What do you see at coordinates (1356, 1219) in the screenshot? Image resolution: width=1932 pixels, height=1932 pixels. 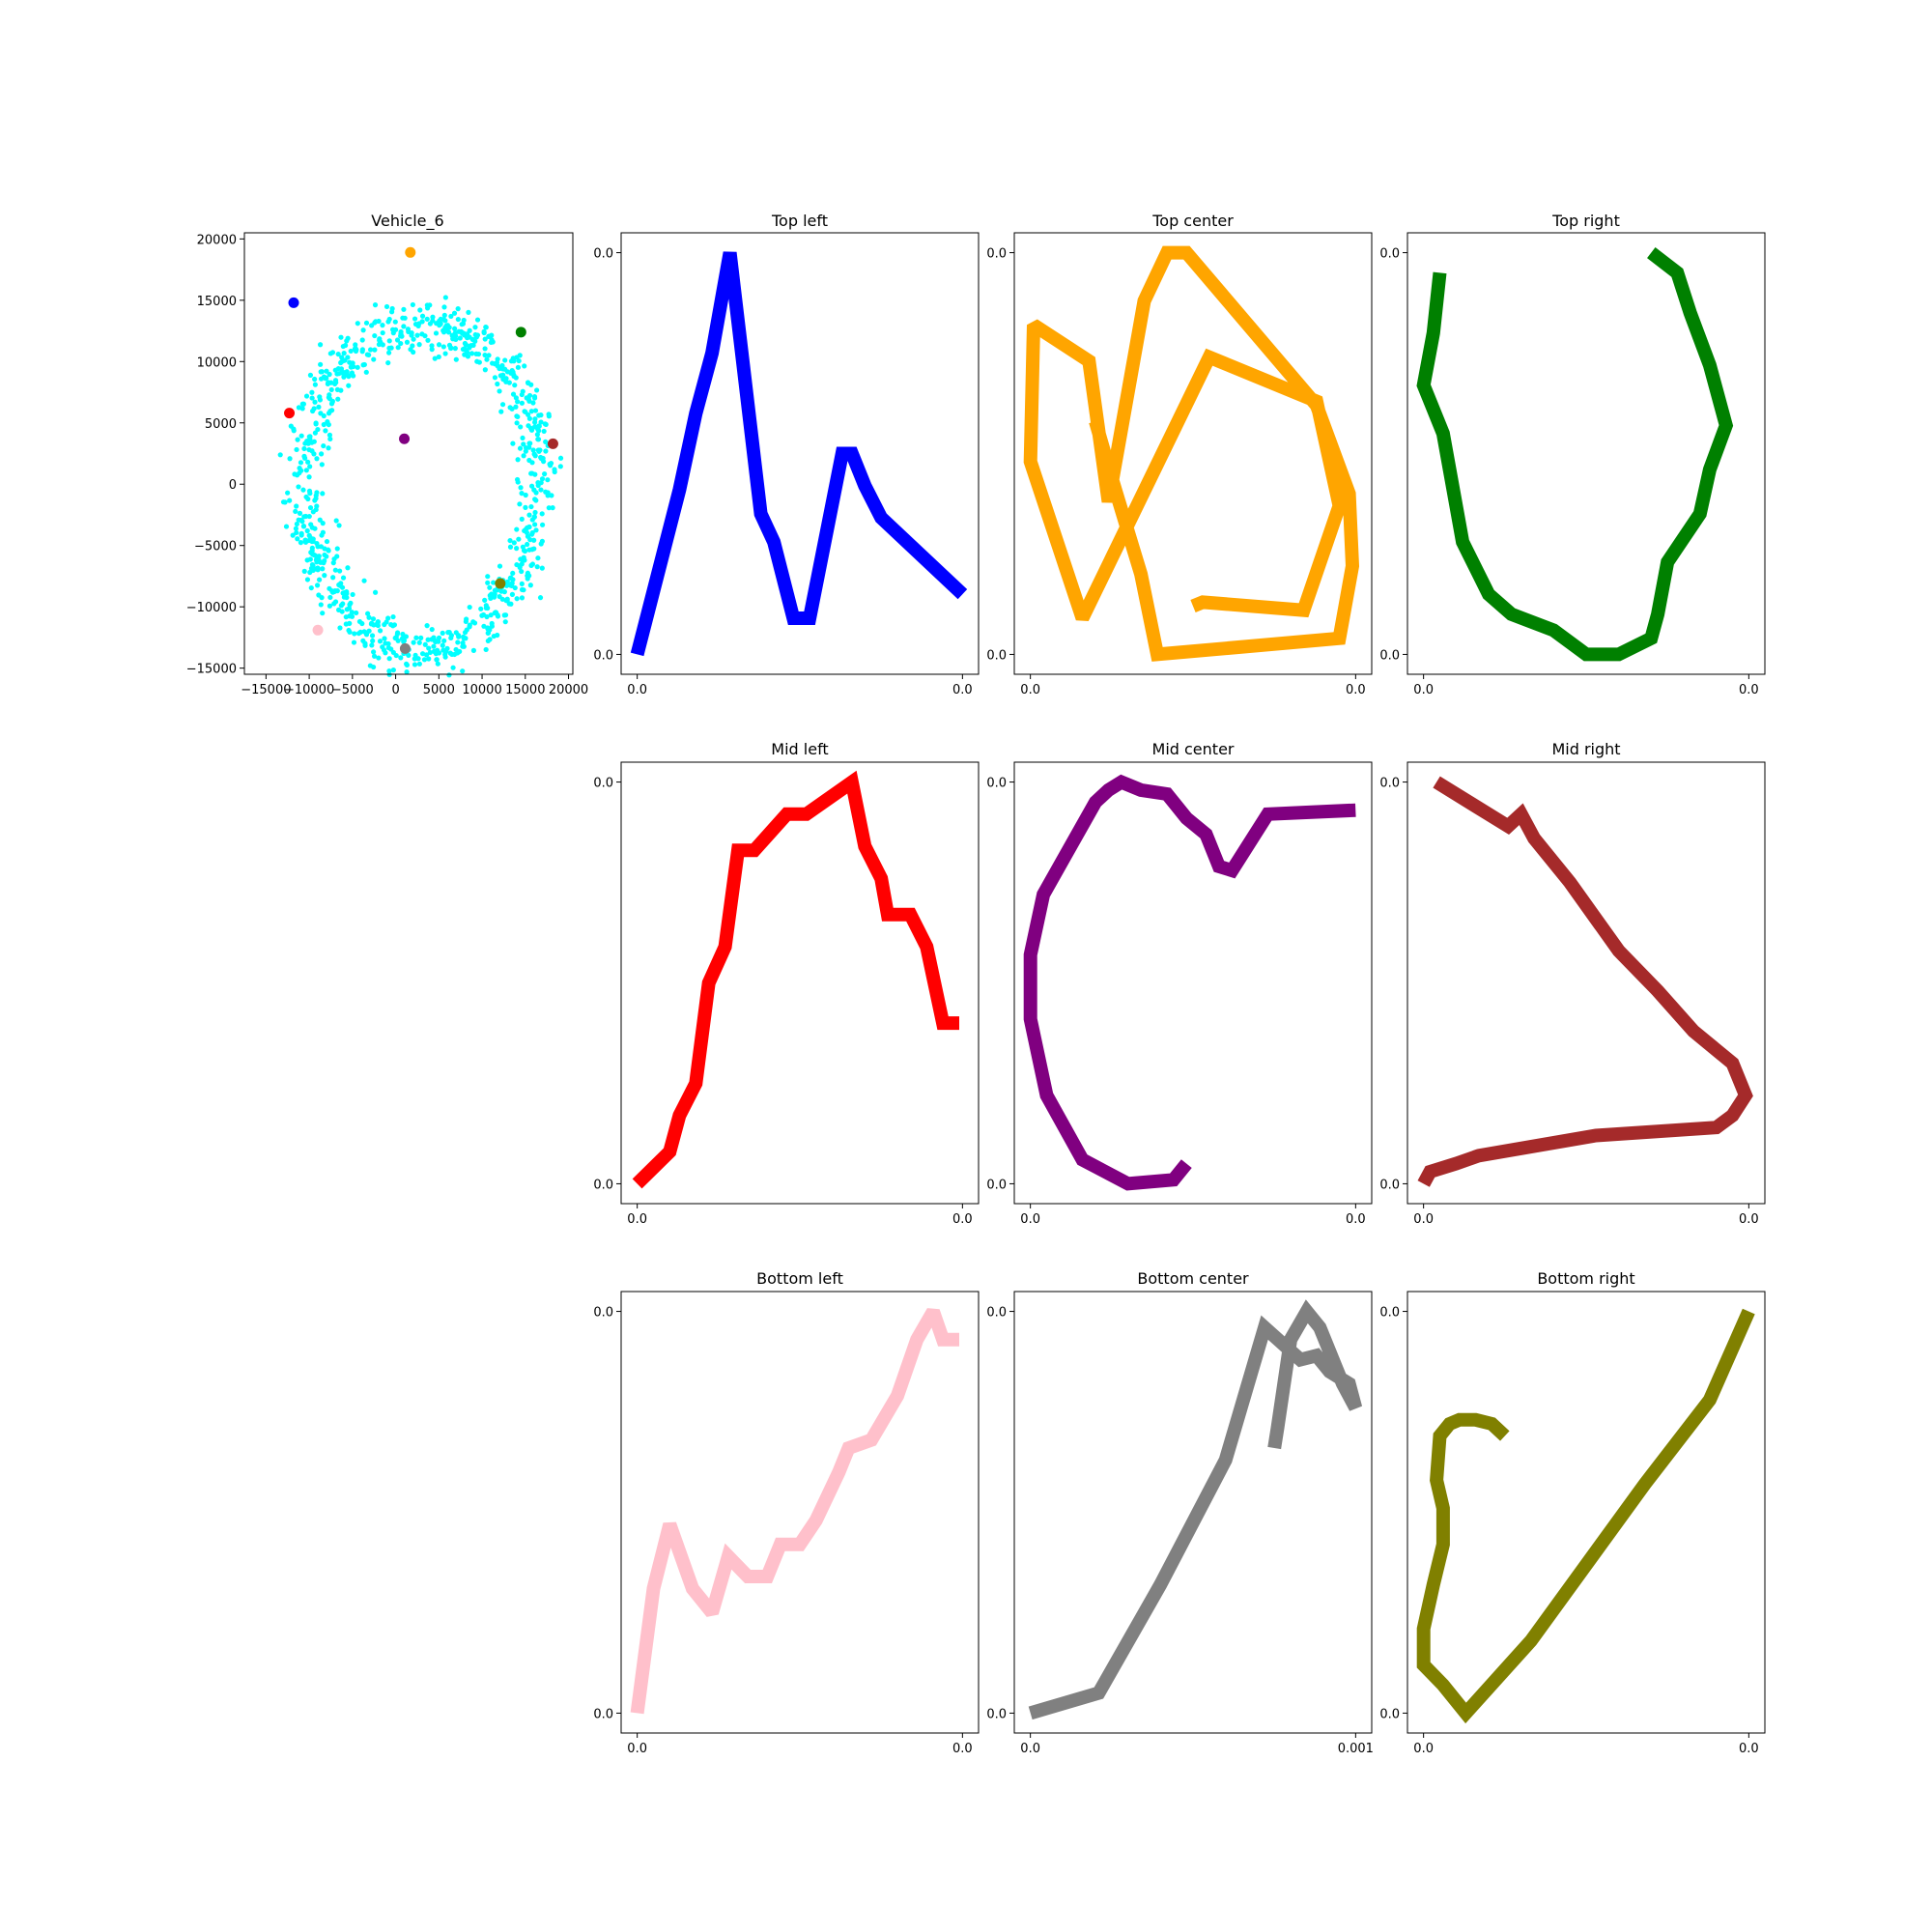 I see `x-tick-label: 0.0` at bounding box center [1356, 1219].